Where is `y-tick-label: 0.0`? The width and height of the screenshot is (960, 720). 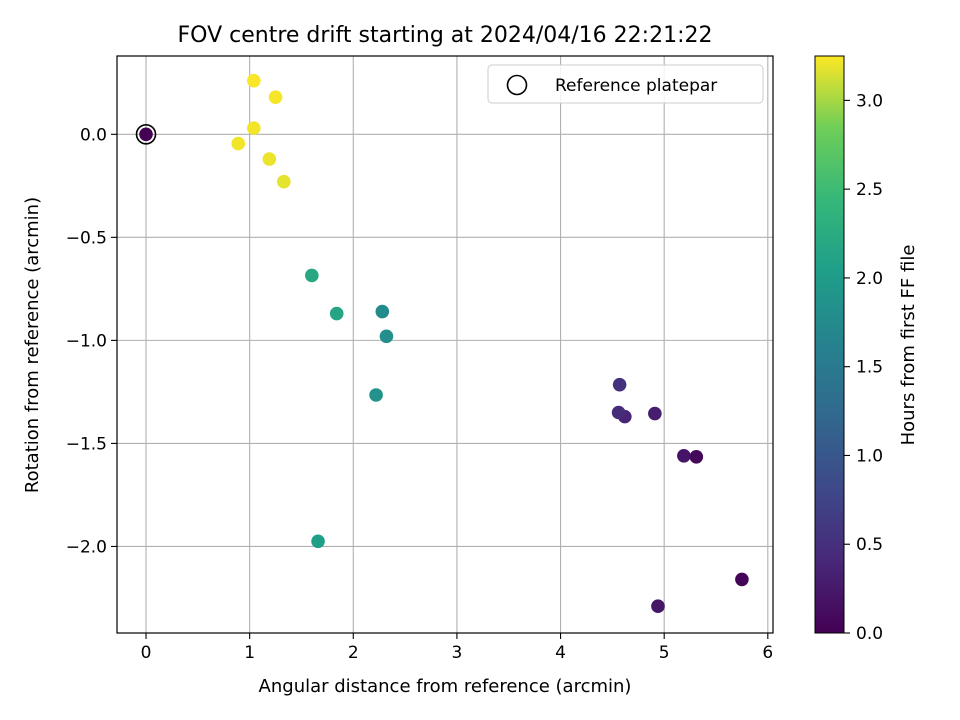
y-tick-label: 0.0 is located at coordinates (93, 135).